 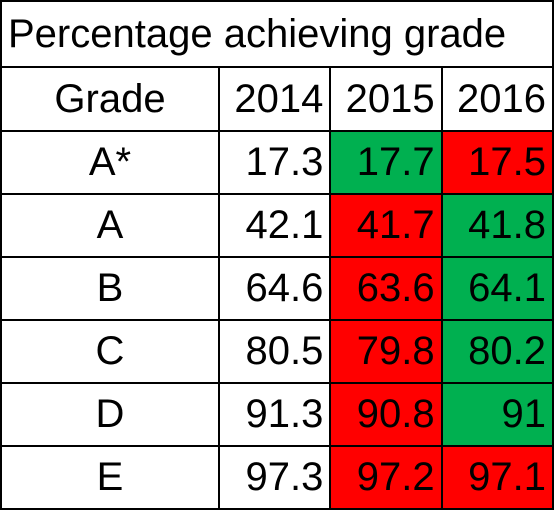 I want to click on table-row: E 97.3 97.2 97.1, so click(x=277, y=477).